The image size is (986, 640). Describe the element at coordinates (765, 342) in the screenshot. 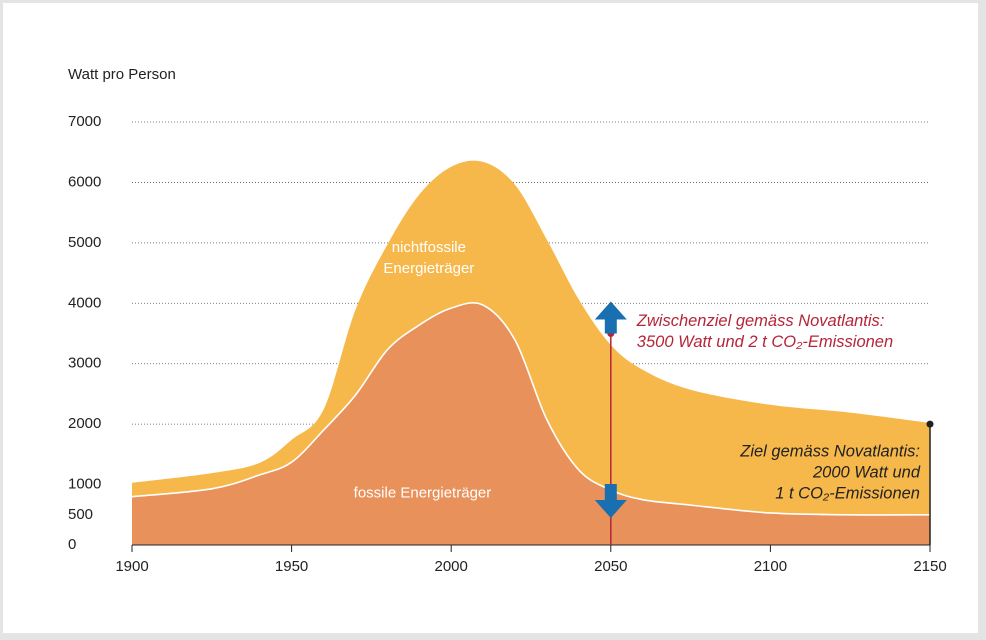

I see `annotation-text: 3500 Watt und 2 t CO₂-Emissionen` at that location.